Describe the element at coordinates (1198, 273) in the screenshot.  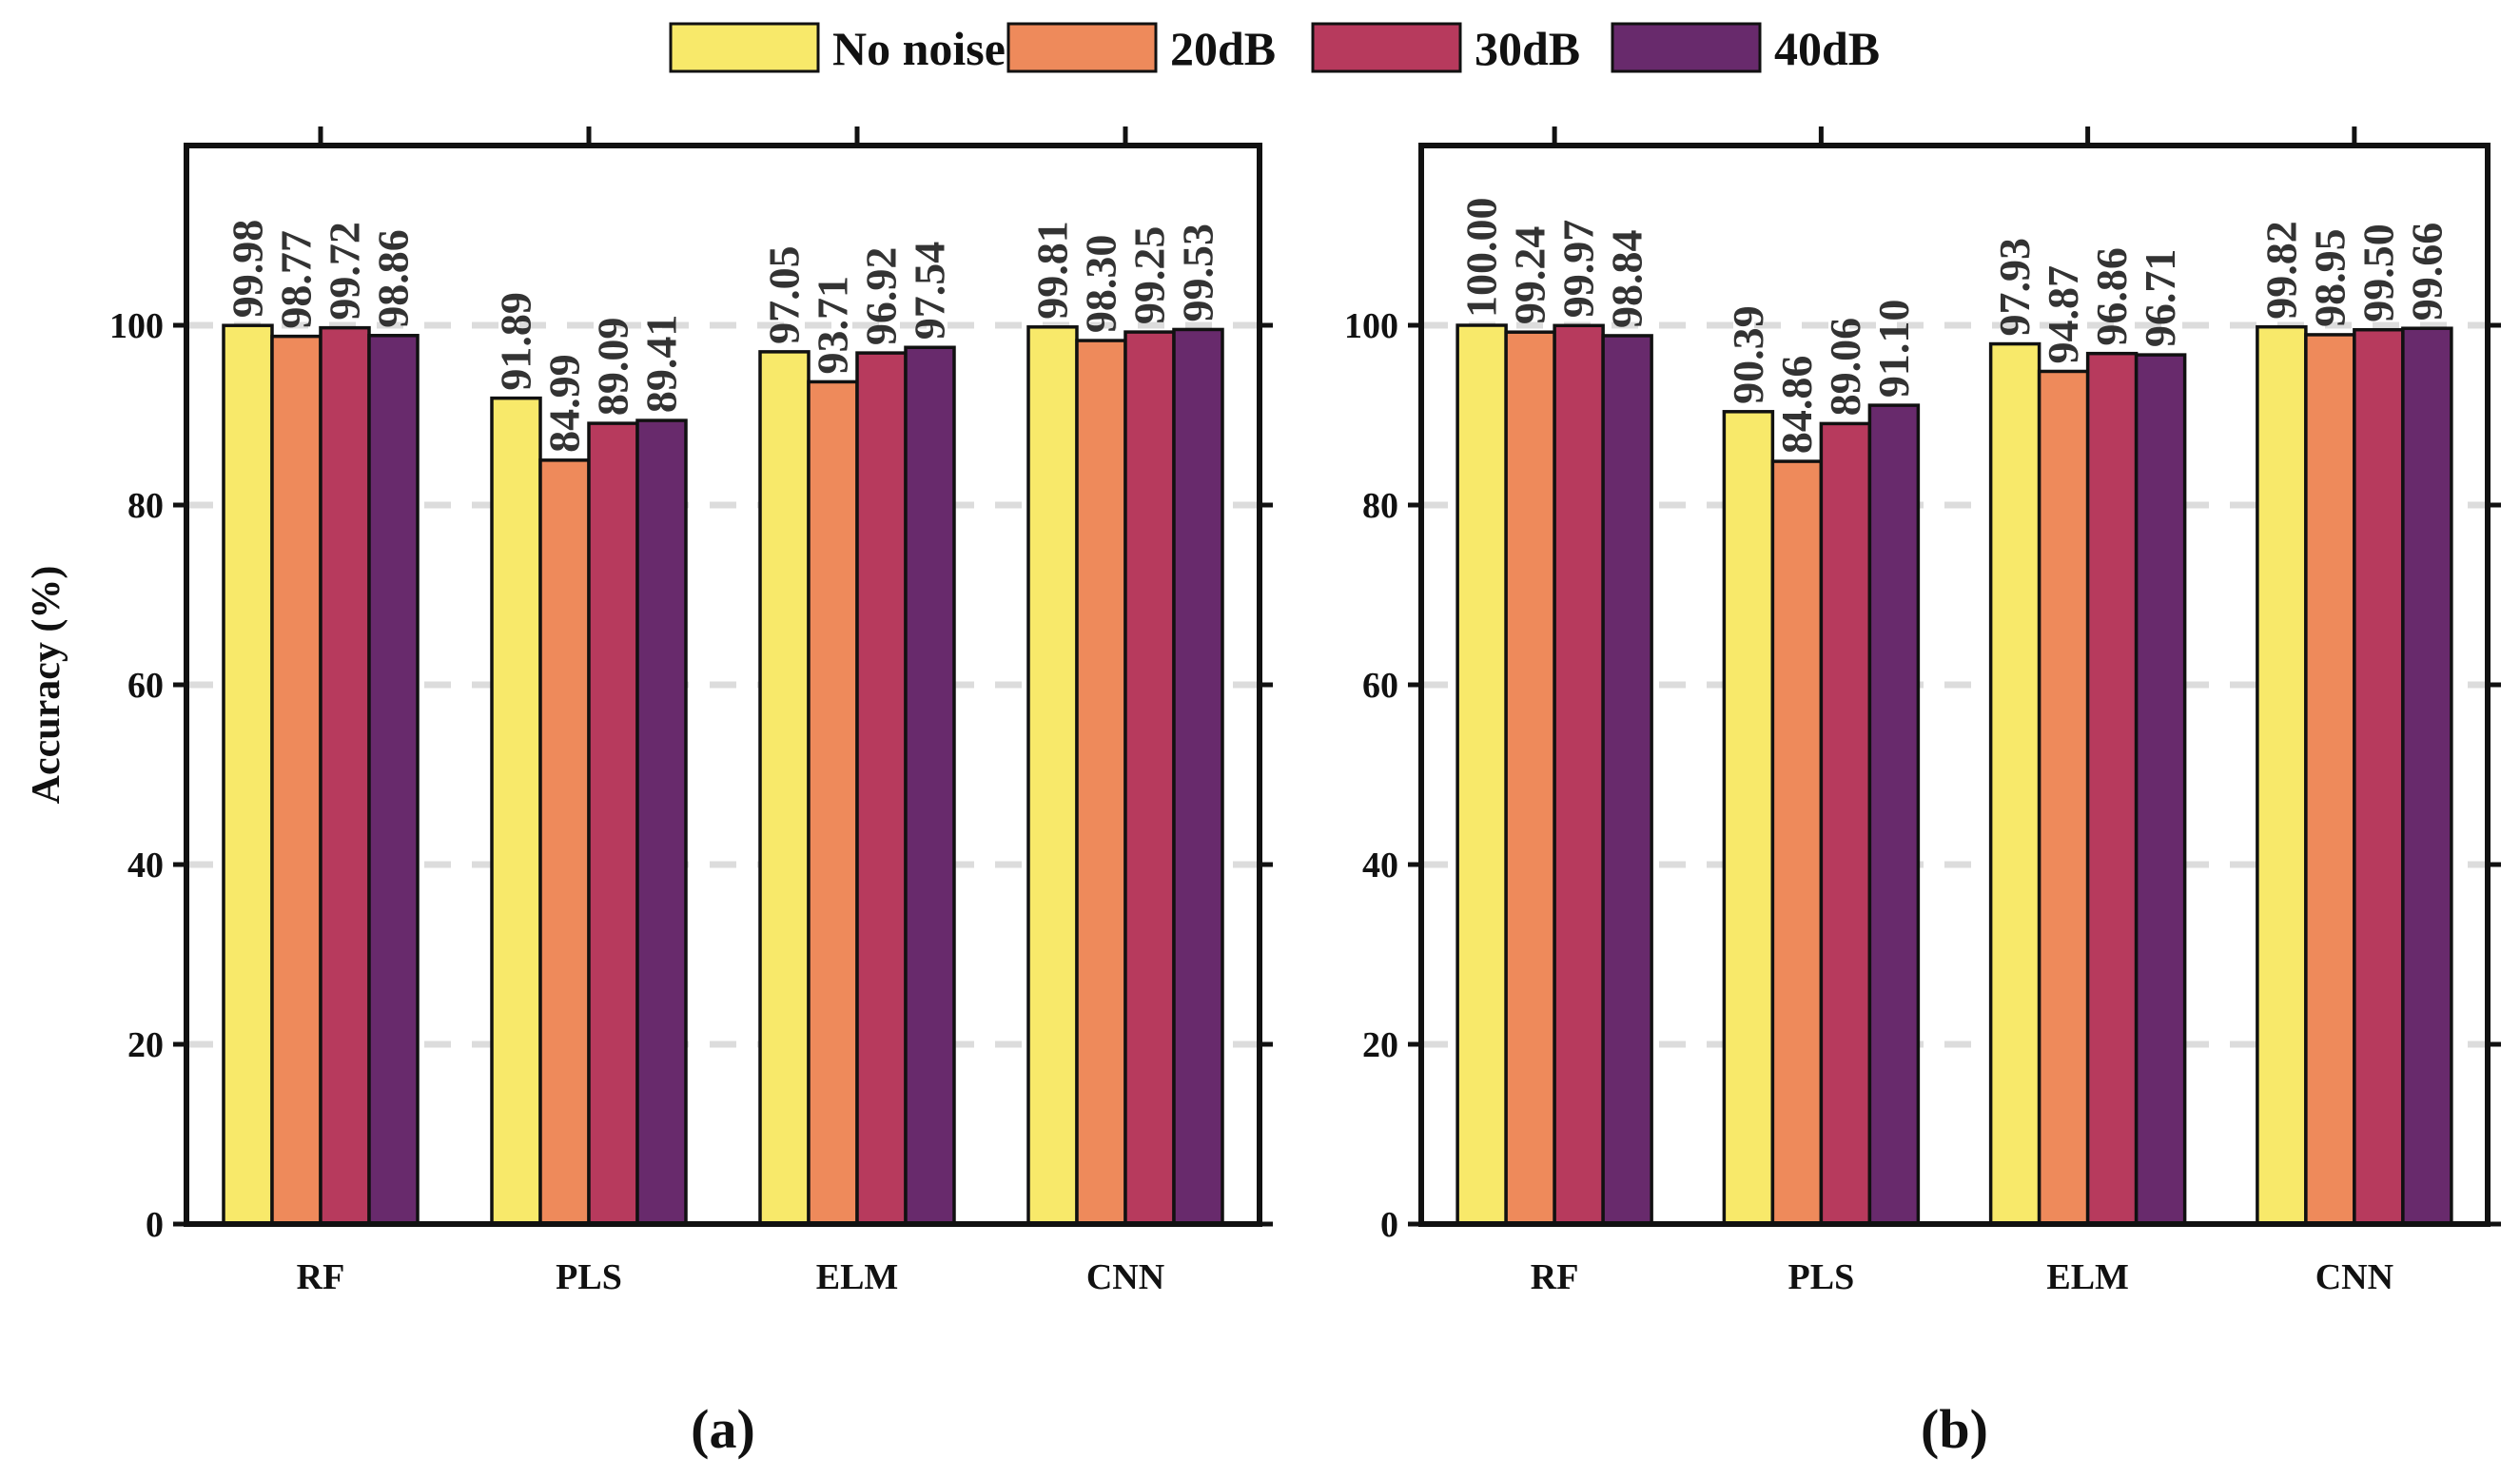
I see `data-label: 99.53` at that location.